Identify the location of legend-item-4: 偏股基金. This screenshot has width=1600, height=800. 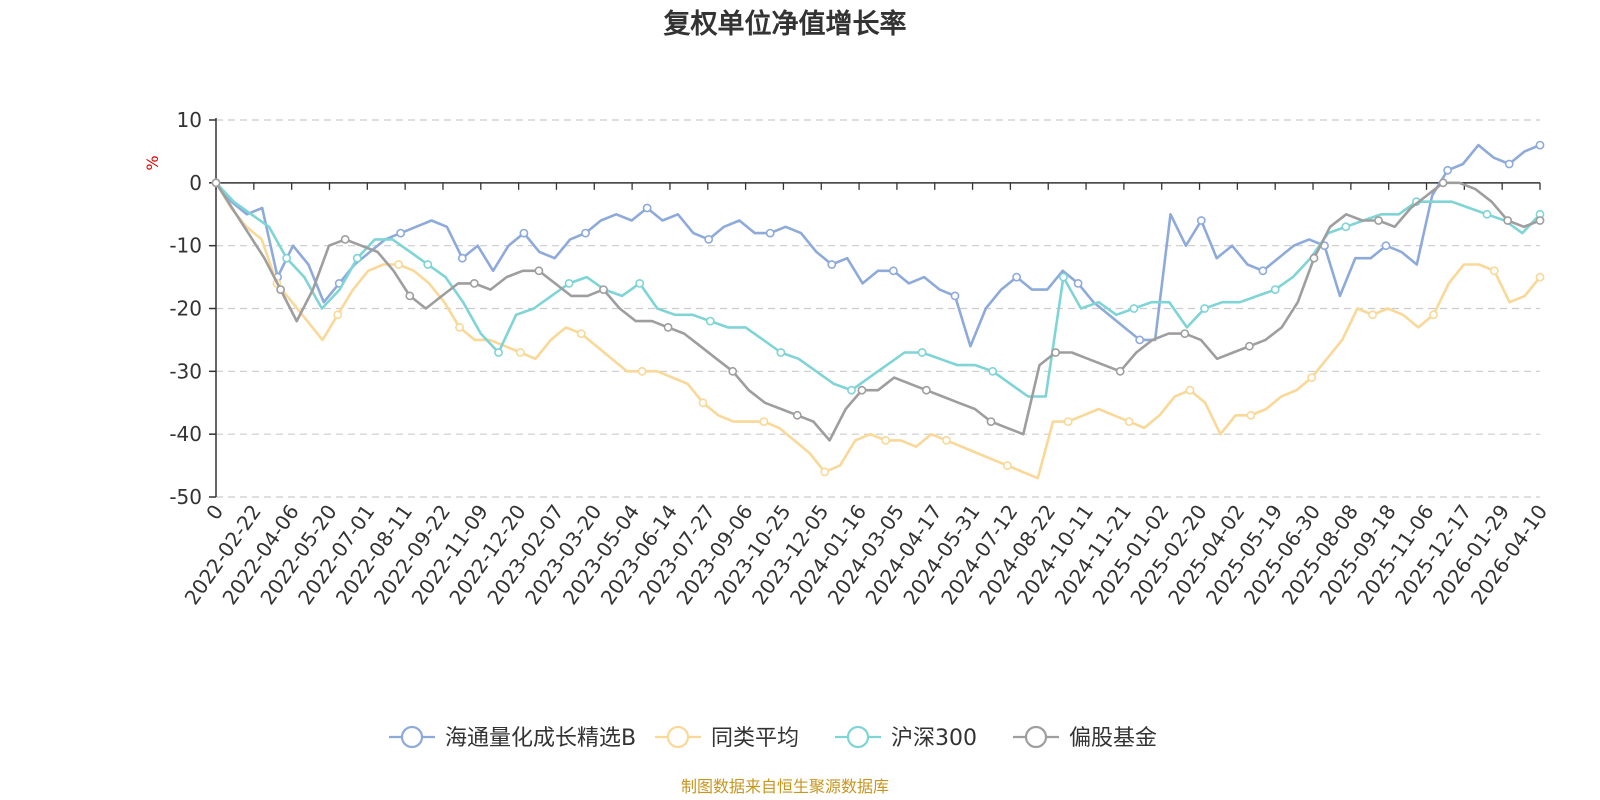
(1085, 738).